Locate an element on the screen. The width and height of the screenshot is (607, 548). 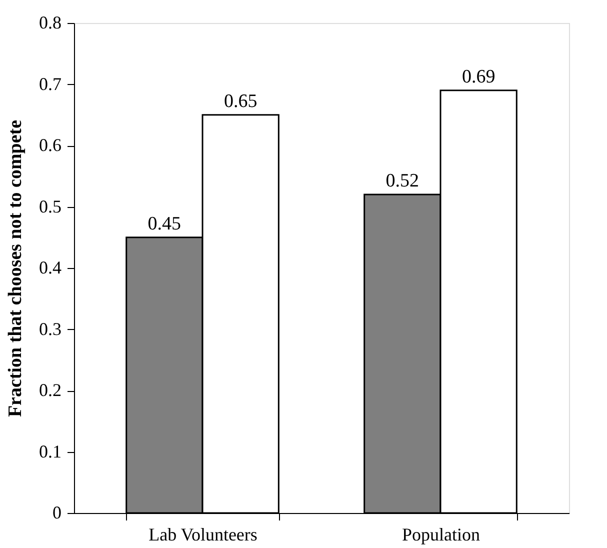
y-tick-label: 0 is located at coordinates (57, 512).